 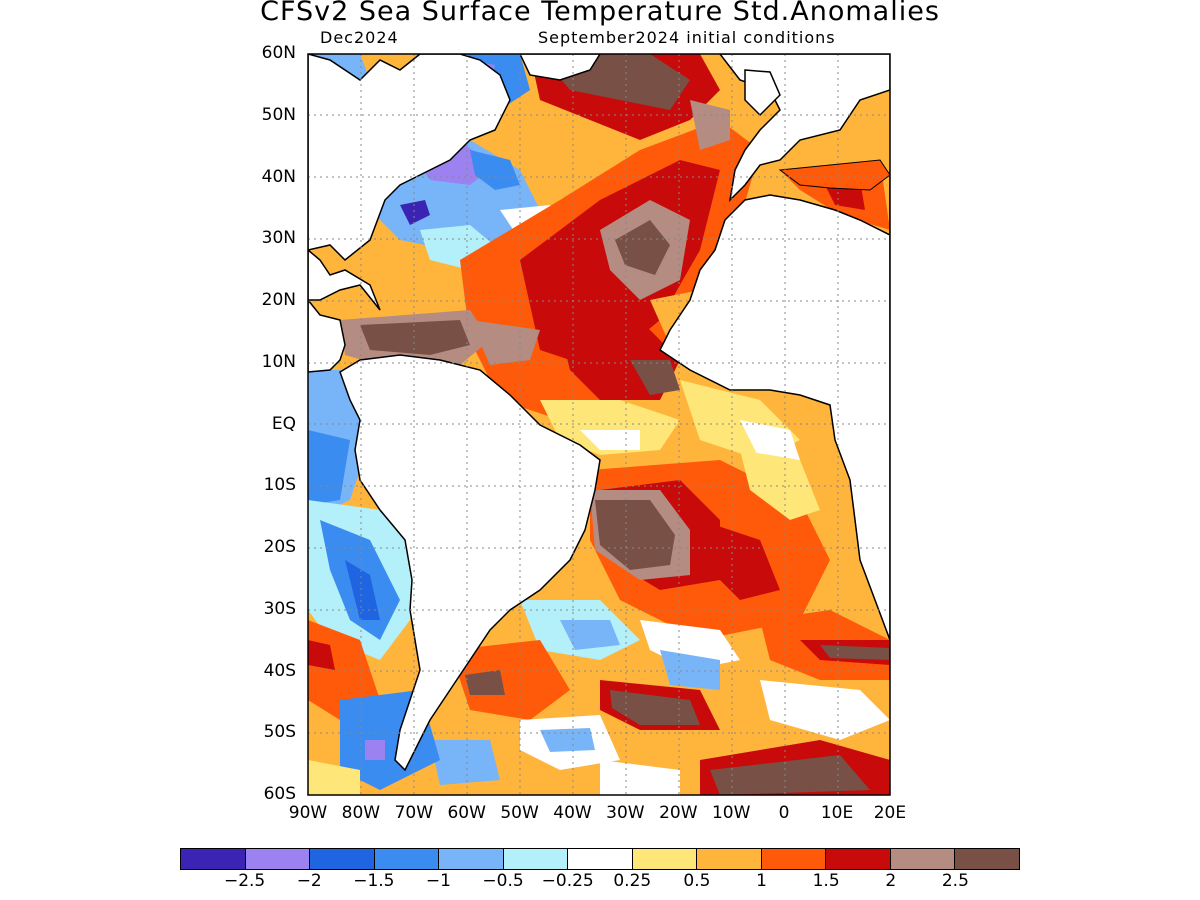 What do you see at coordinates (374, 881) in the screenshot?
I see `colorbar-label: −1.5` at bounding box center [374, 881].